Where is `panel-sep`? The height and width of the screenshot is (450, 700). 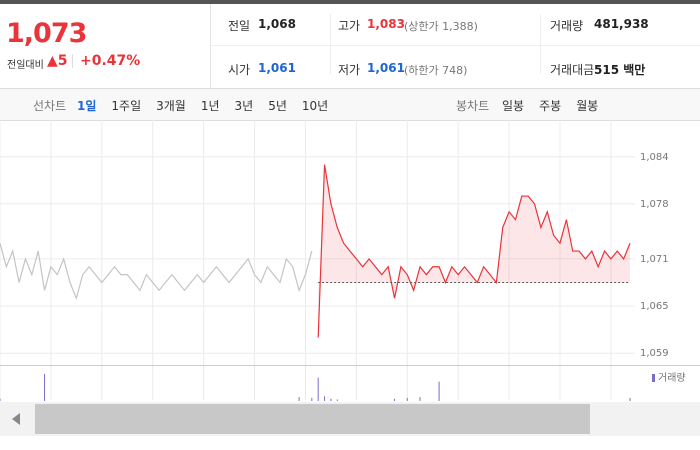
panel-sep is located at coordinates (350, 365).